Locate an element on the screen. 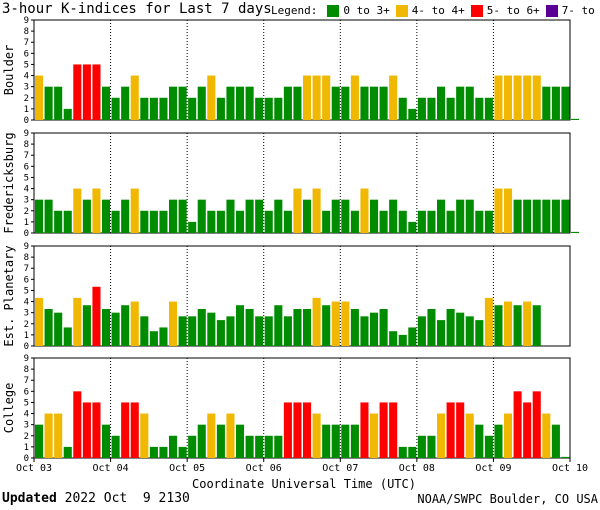 This screenshot has width=600, height=510. y-tick-label: 5 is located at coordinates (26, 291).